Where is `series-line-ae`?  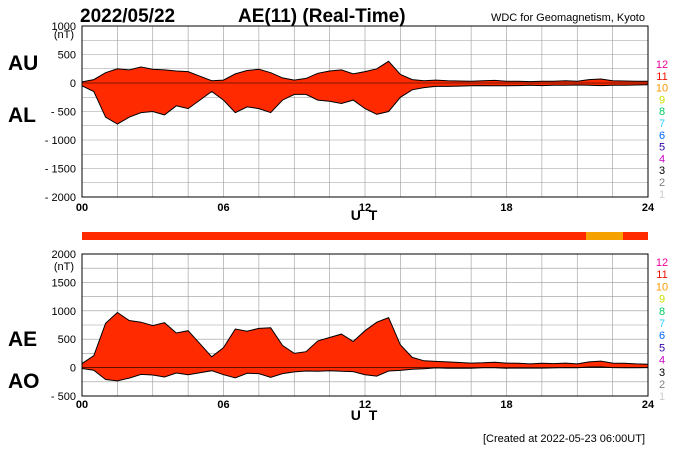
series-line-ae is located at coordinates (365, 338).